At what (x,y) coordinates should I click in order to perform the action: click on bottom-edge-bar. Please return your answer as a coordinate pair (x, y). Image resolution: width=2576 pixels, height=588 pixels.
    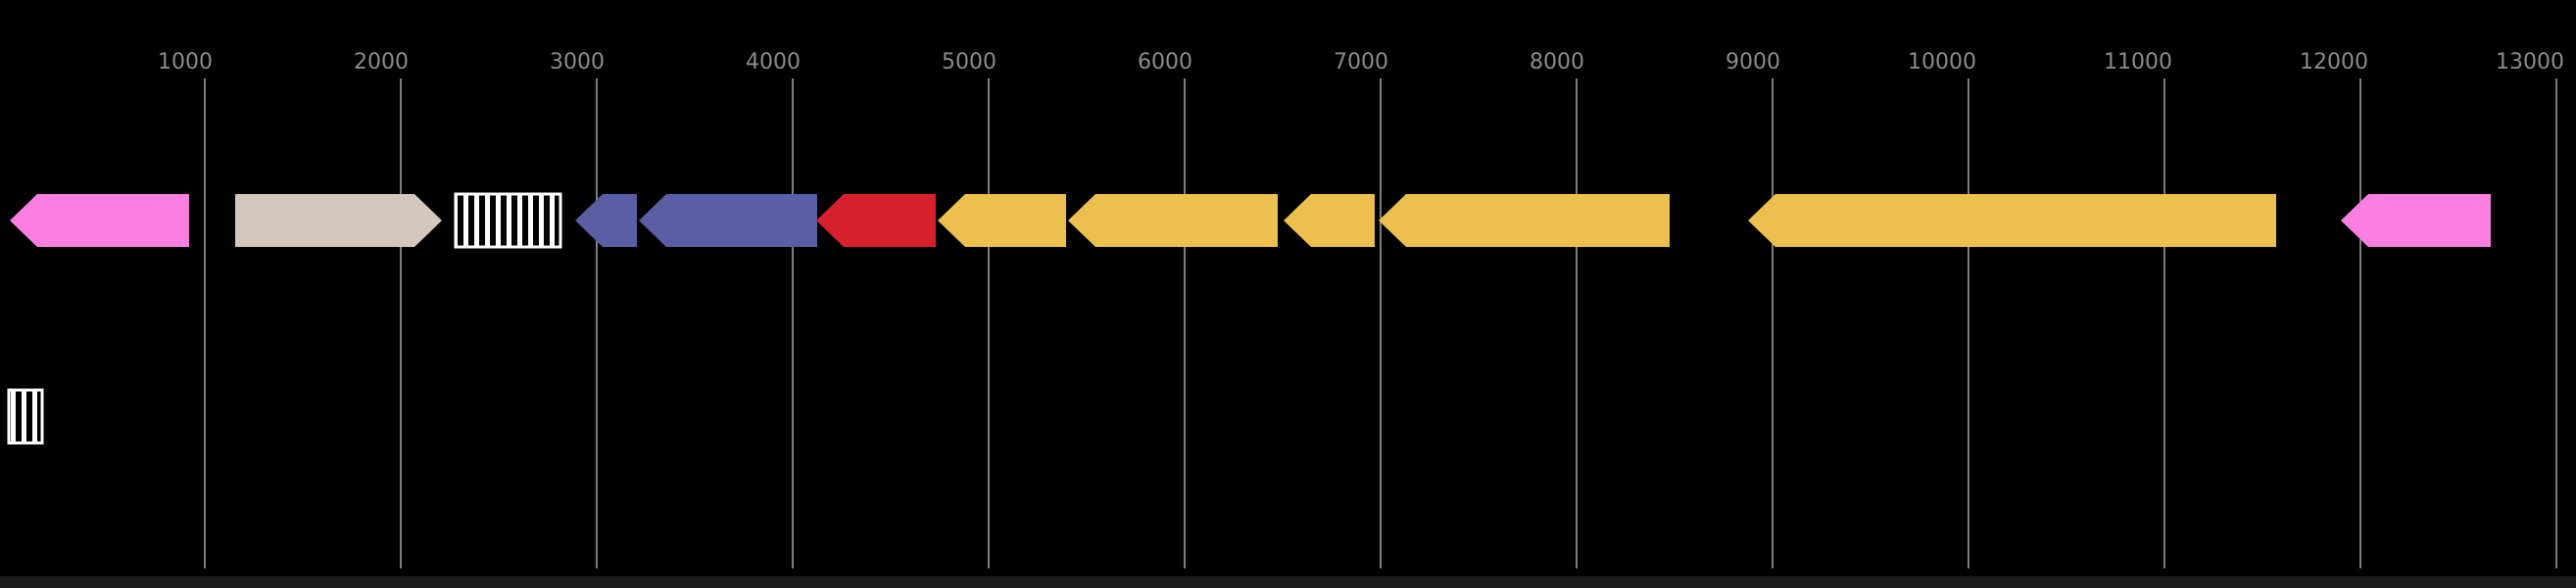
    Looking at the image, I should click on (1288, 582).